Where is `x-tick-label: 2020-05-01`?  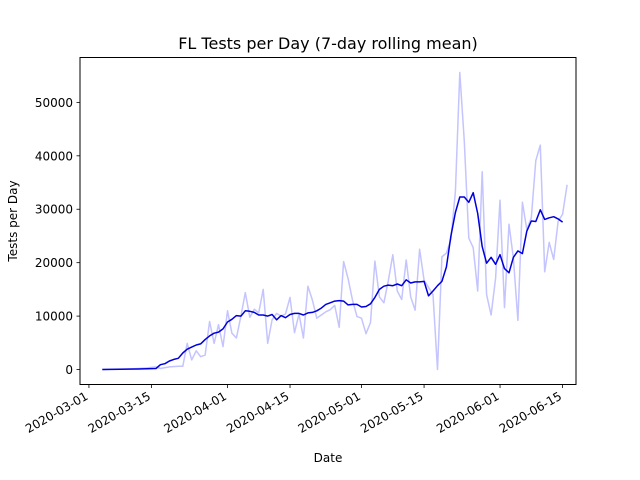
x-tick-label: 2020-05-01 is located at coordinates (329, 412).